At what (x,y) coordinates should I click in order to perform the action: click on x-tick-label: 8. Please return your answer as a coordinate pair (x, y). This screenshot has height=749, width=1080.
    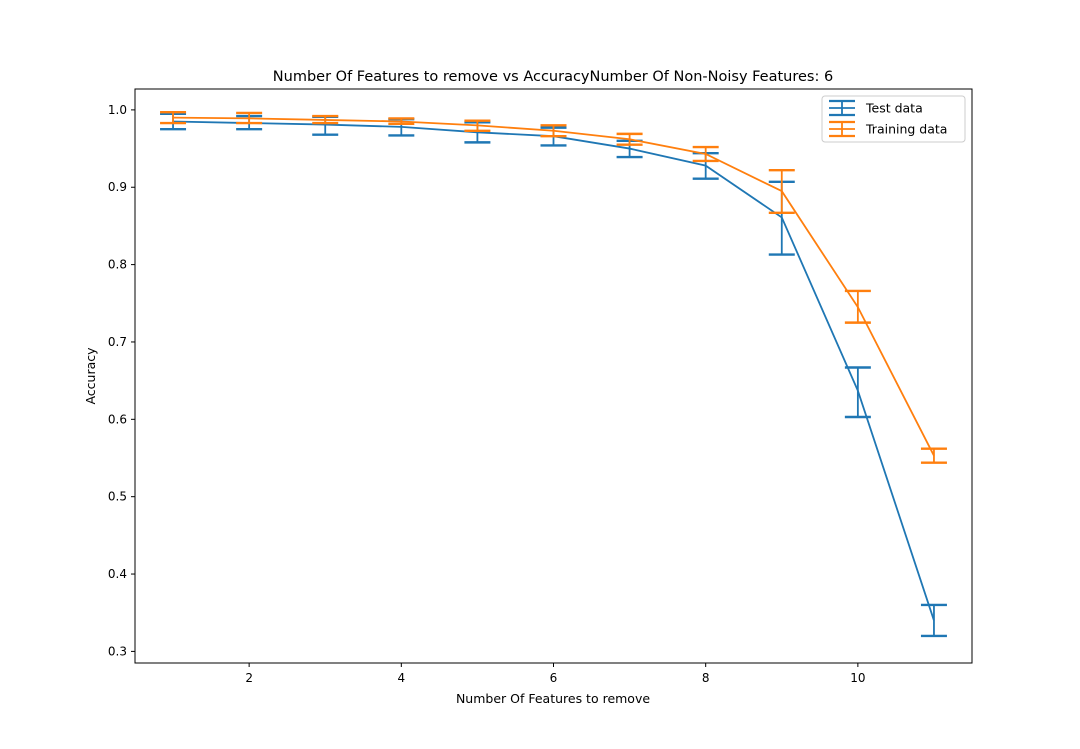
    Looking at the image, I should click on (706, 678).